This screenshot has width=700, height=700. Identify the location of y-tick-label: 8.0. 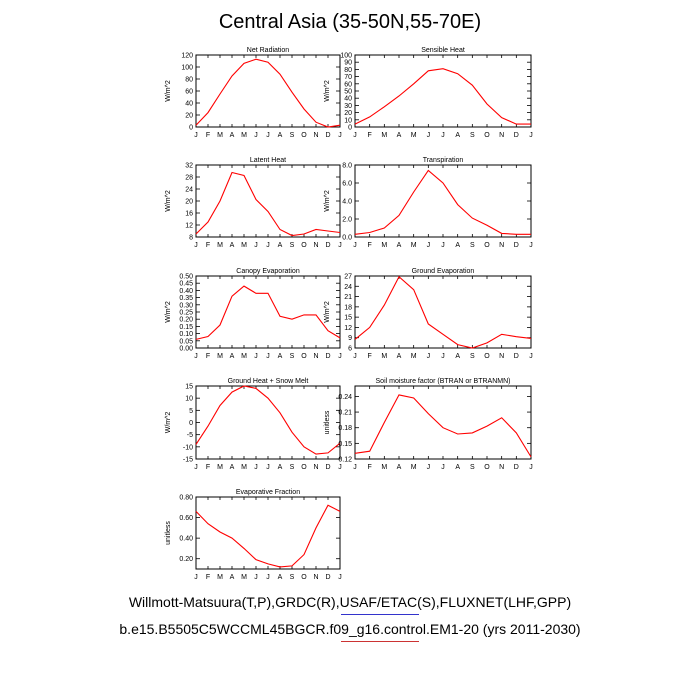
(347, 166).